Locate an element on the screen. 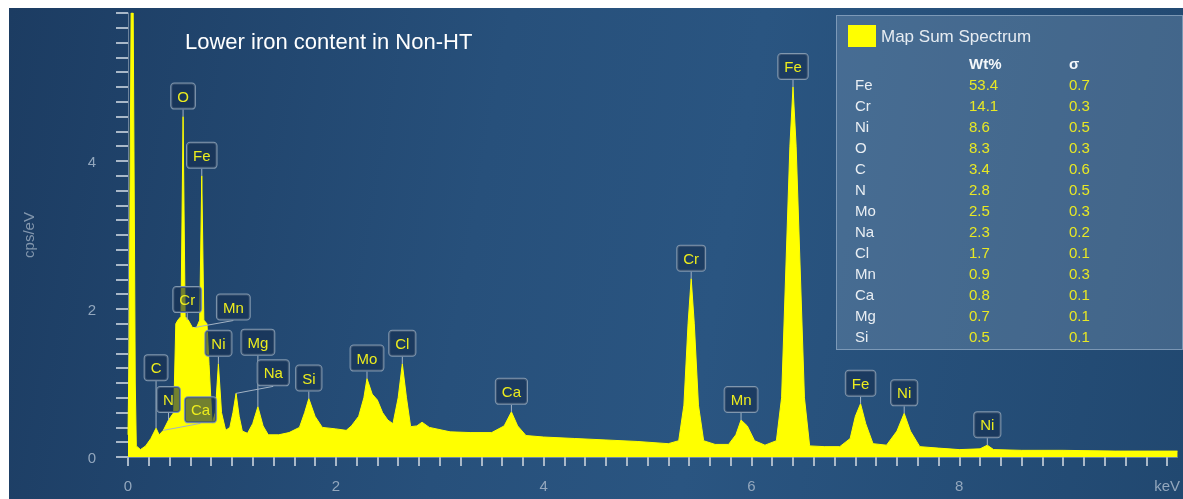 The image size is (1183, 499). annotation: σ is located at coordinates (1074, 63).